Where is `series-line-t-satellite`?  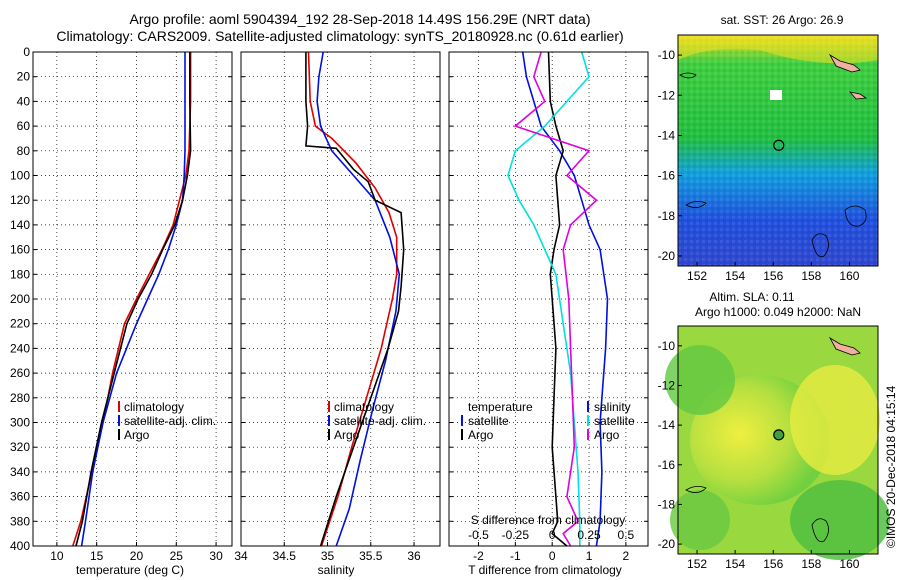 series-line-t-satellite is located at coordinates (565, 299).